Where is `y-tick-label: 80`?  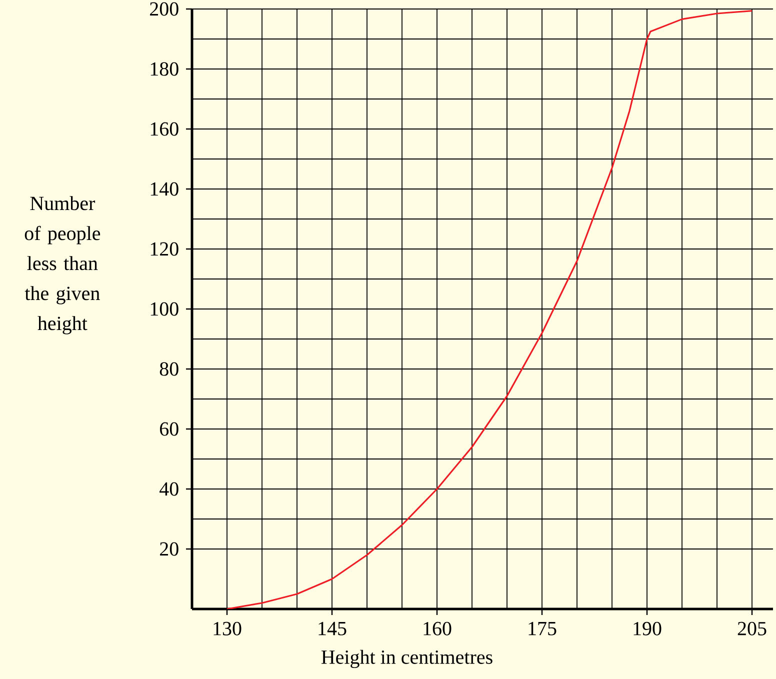
y-tick-label: 80 is located at coordinates (169, 369).